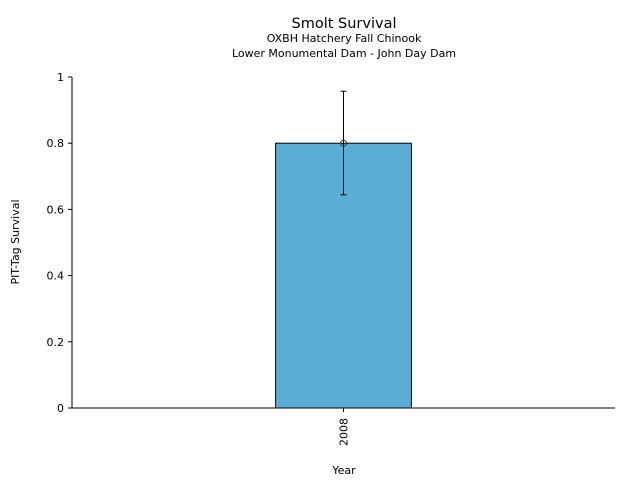 This screenshot has height=484, width=640. What do you see at coordinates (344, 24) in the screenshot?
I see `chart-title: Smolt Survival` at bounding box center [344, 24].